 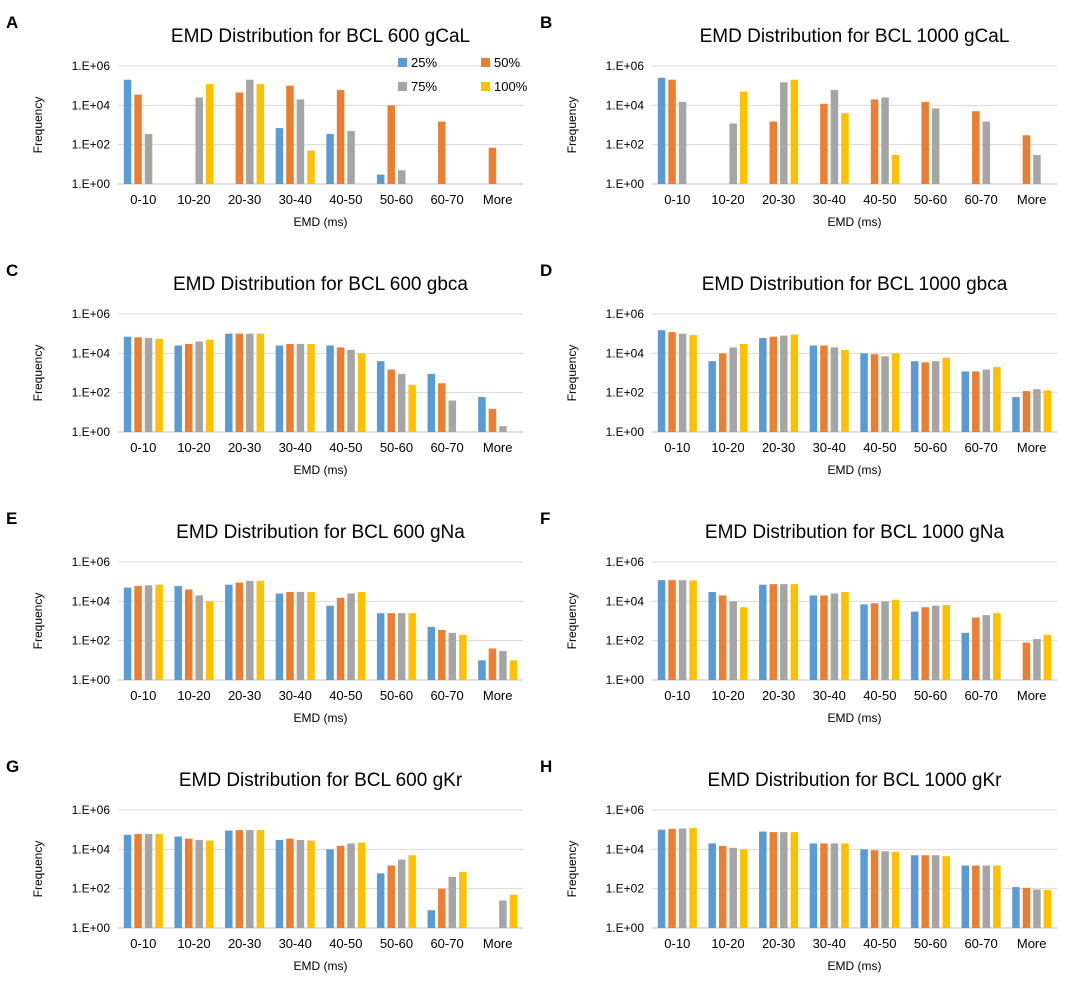 What do you see at coordinates (320, 284) in the screenshot?
I see `chart-title: EMD Distribution for BCL 600 gbca` at bounding box center [320, 284].